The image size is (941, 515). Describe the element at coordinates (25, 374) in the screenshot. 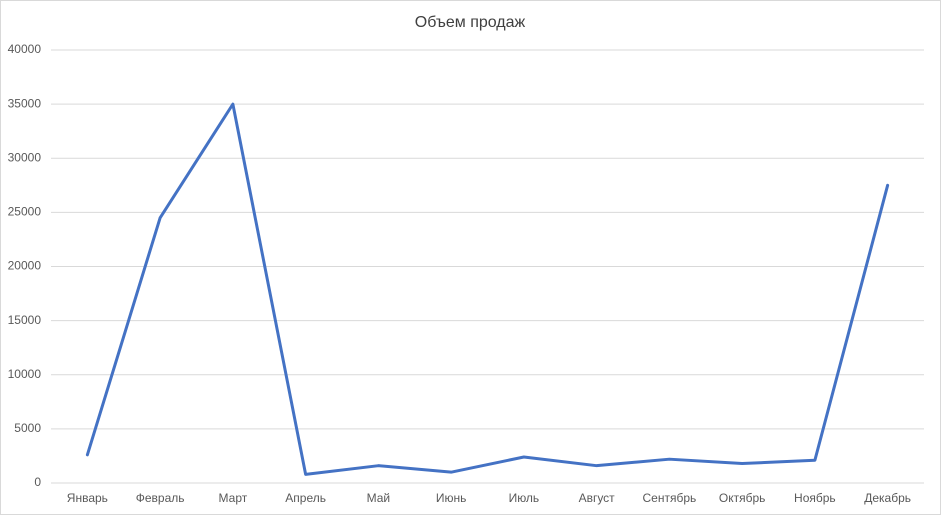

I see `y-tick-label: 10000` at that location.